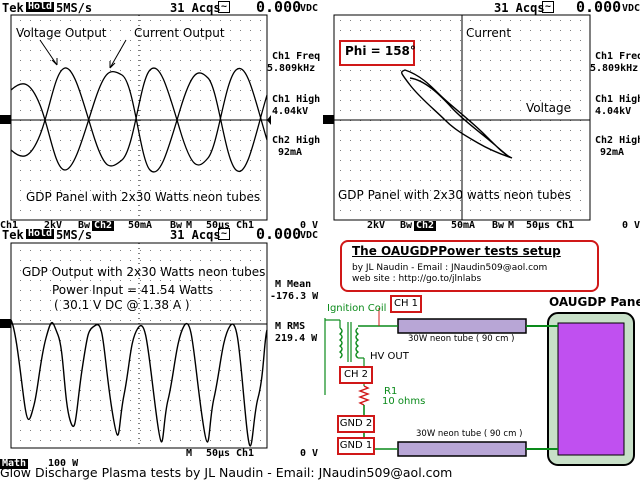 This screenshot has height=480, width=640. What do you see at coordinates (391, 391) in the screenshot?
I see `r1-label: R1` at bounding box center [391, 391].